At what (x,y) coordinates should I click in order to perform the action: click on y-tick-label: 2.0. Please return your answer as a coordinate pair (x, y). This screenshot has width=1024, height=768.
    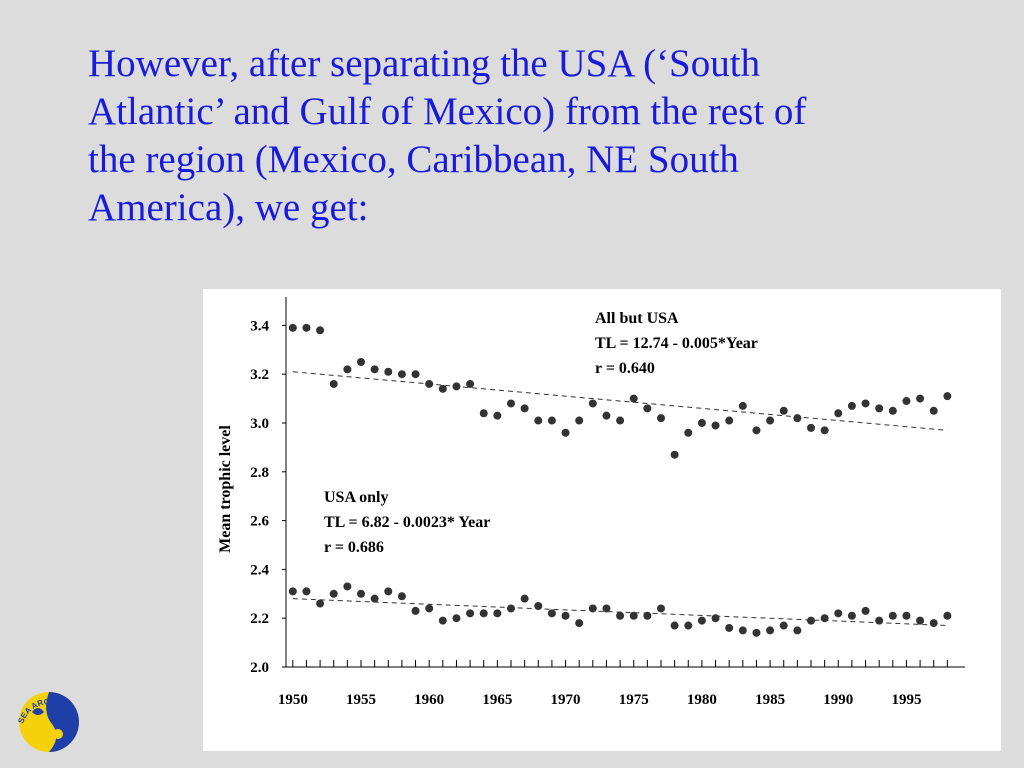
    Looking at the image, I should click on (259, 668).